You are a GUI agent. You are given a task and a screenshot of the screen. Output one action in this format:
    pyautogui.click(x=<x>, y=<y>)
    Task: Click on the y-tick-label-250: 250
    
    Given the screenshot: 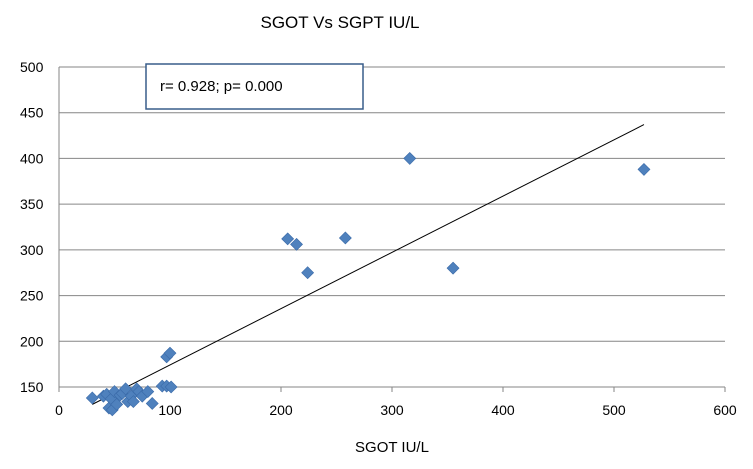 What is the action you would take?
    pyautogui.click(x=32, y=296)
    